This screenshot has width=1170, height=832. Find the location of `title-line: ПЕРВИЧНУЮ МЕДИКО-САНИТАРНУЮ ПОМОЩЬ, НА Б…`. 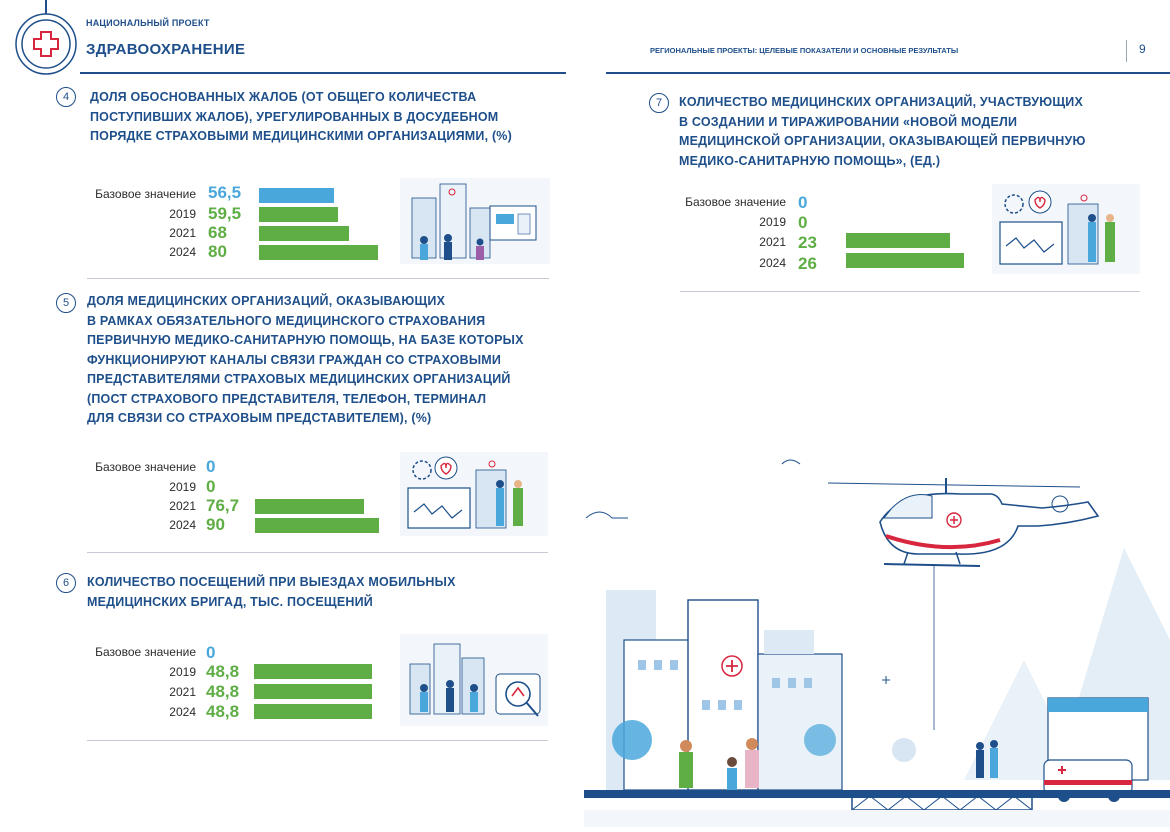

title-line: ПЕРВИЧНУЮ МЕДИКО-САНИТАРНУЮ ПОМОЩЬ, НА Б… is located at coordinates (305, 340).